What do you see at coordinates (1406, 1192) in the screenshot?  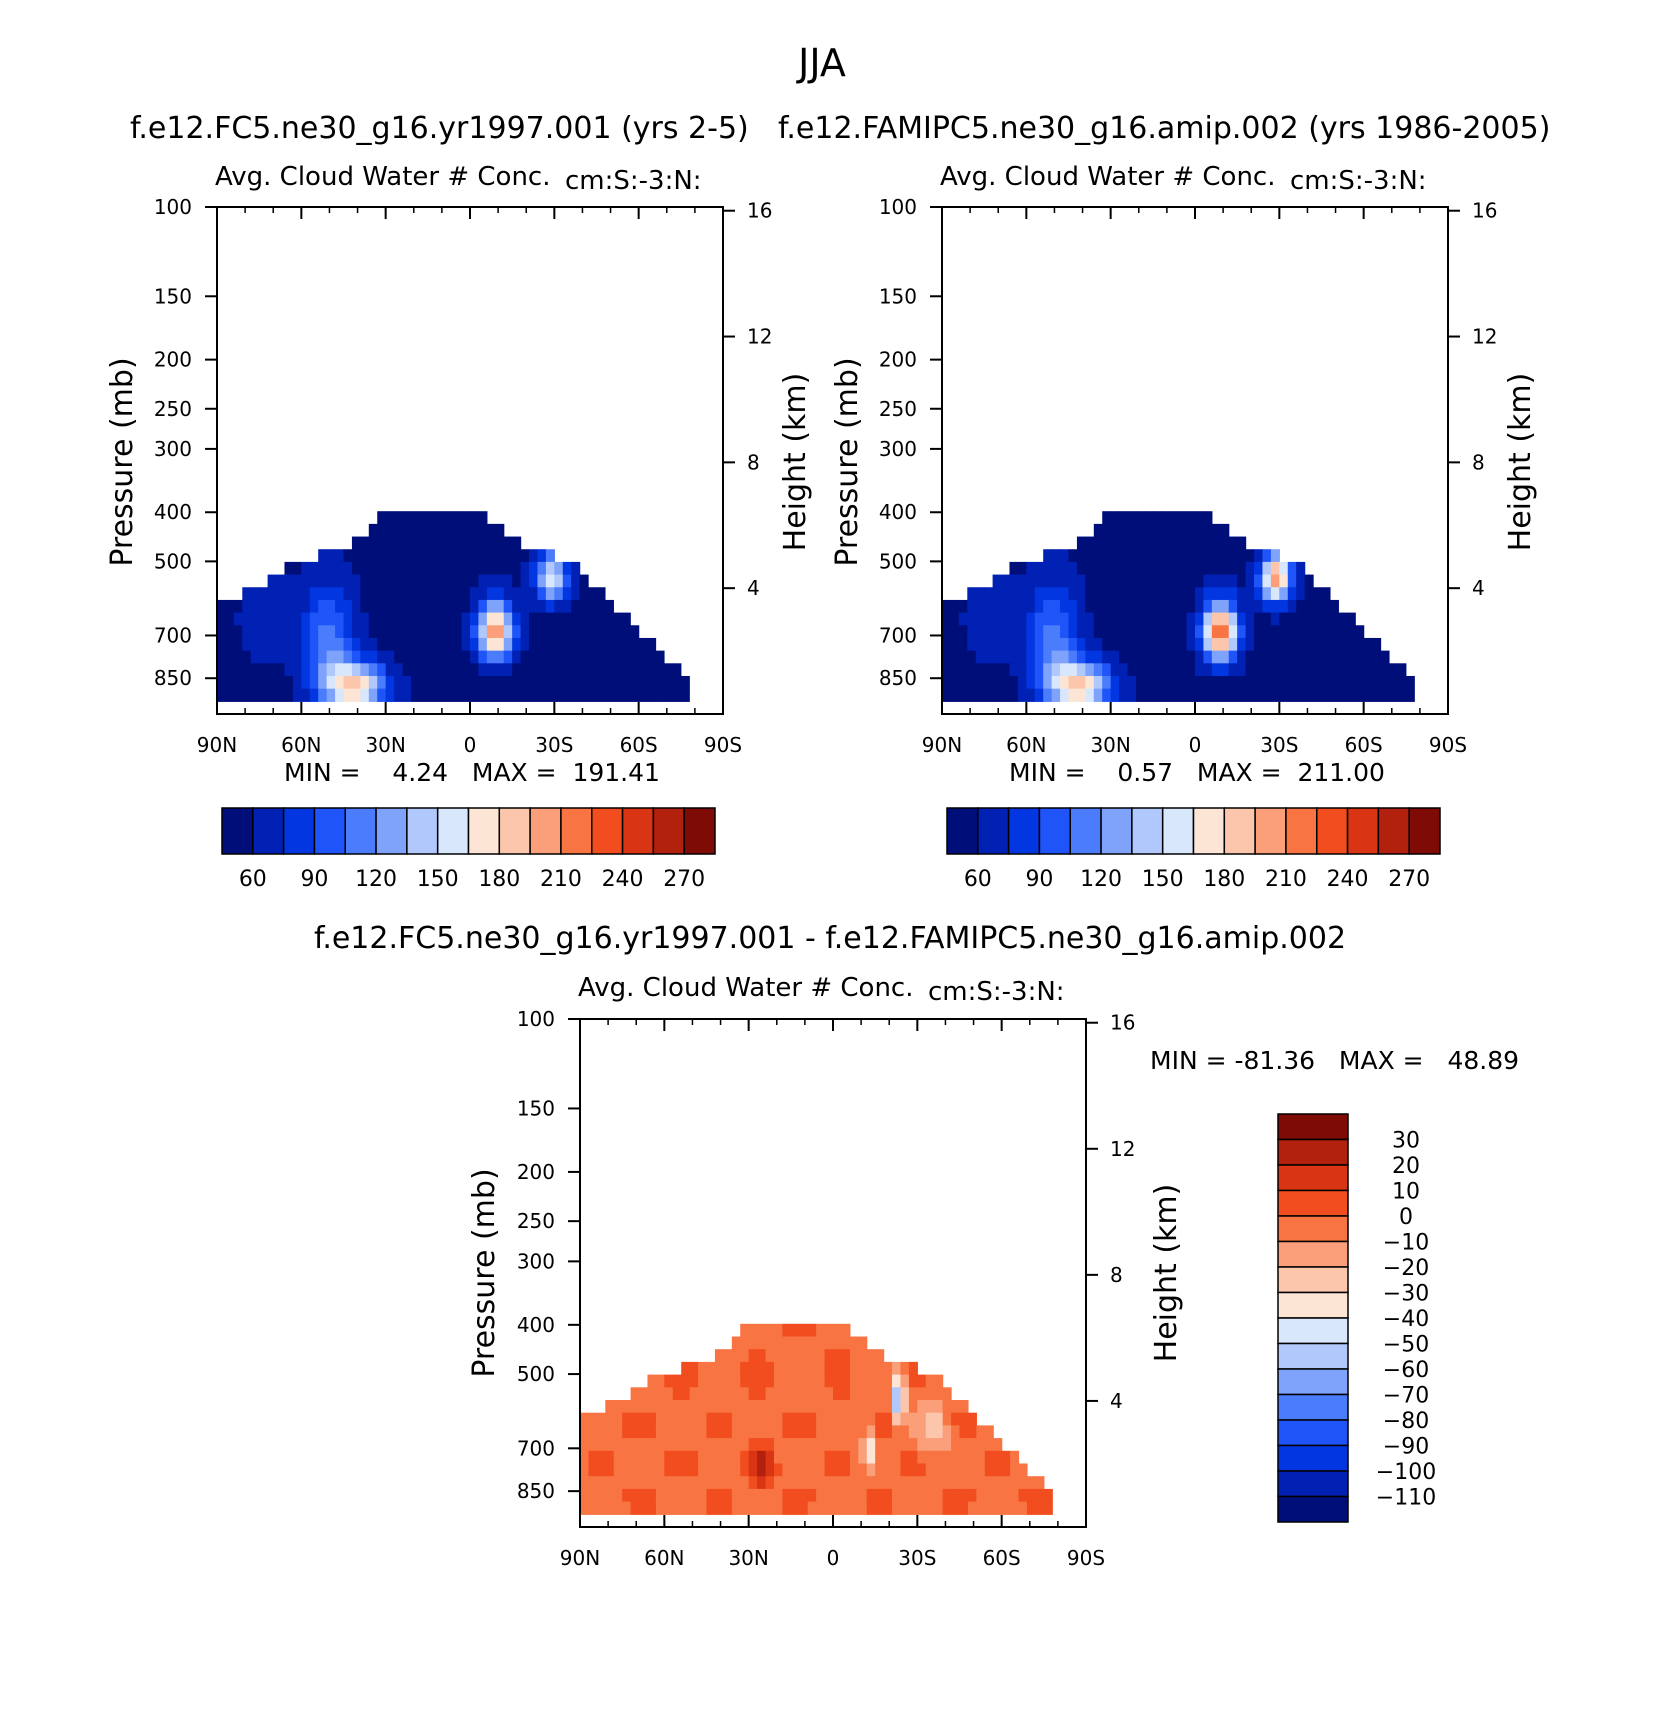 I see `colorbar-label: 10` at bounding box center [1406, 1192].